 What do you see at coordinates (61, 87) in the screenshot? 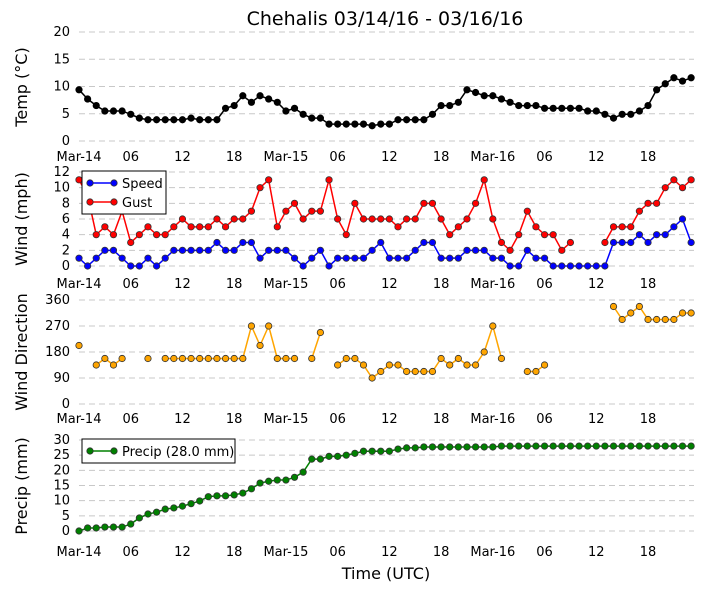
I see `y-tick-label: 10` at bounding box center [61, 87].